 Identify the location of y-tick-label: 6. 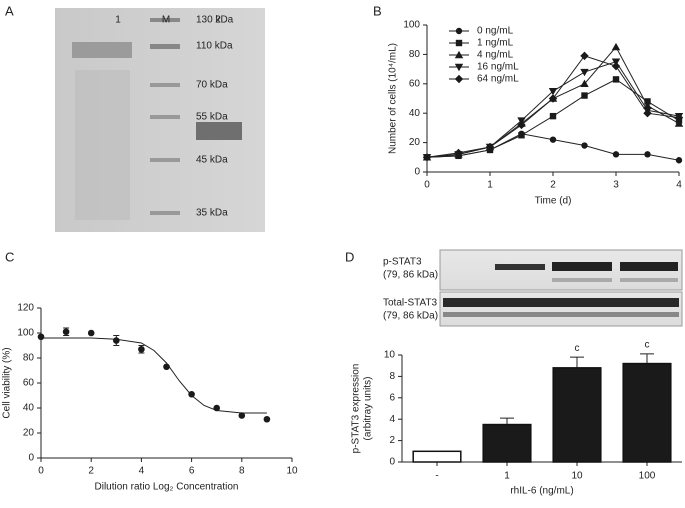
(392, 397).